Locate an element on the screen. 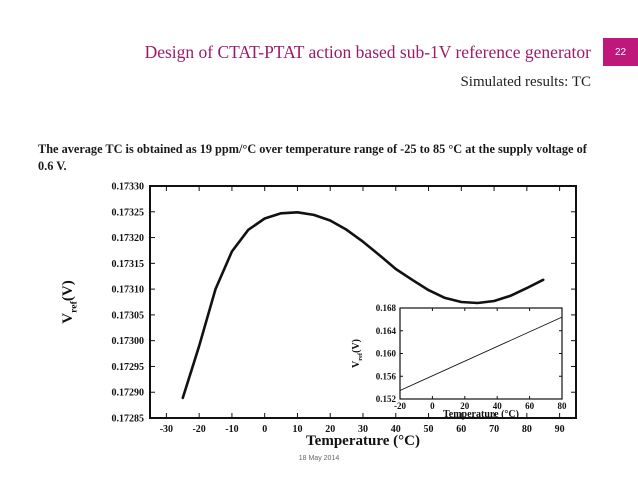 The width and height of the screenshot is (638, 479). main-y-tick-label: 0.17290 is located at coordinates (128, 393).